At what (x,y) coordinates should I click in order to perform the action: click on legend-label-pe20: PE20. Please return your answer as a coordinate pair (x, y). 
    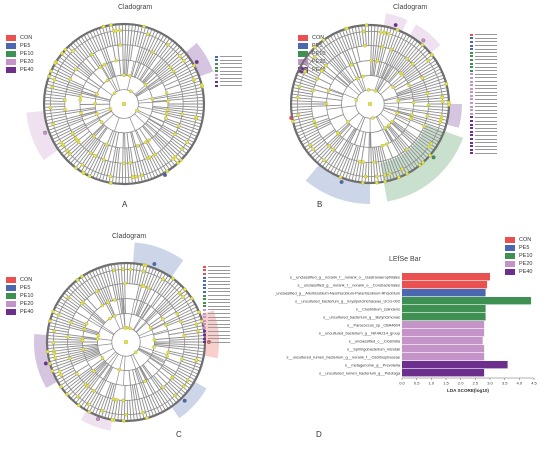
    Looking at the image, I should click on (319, 62).